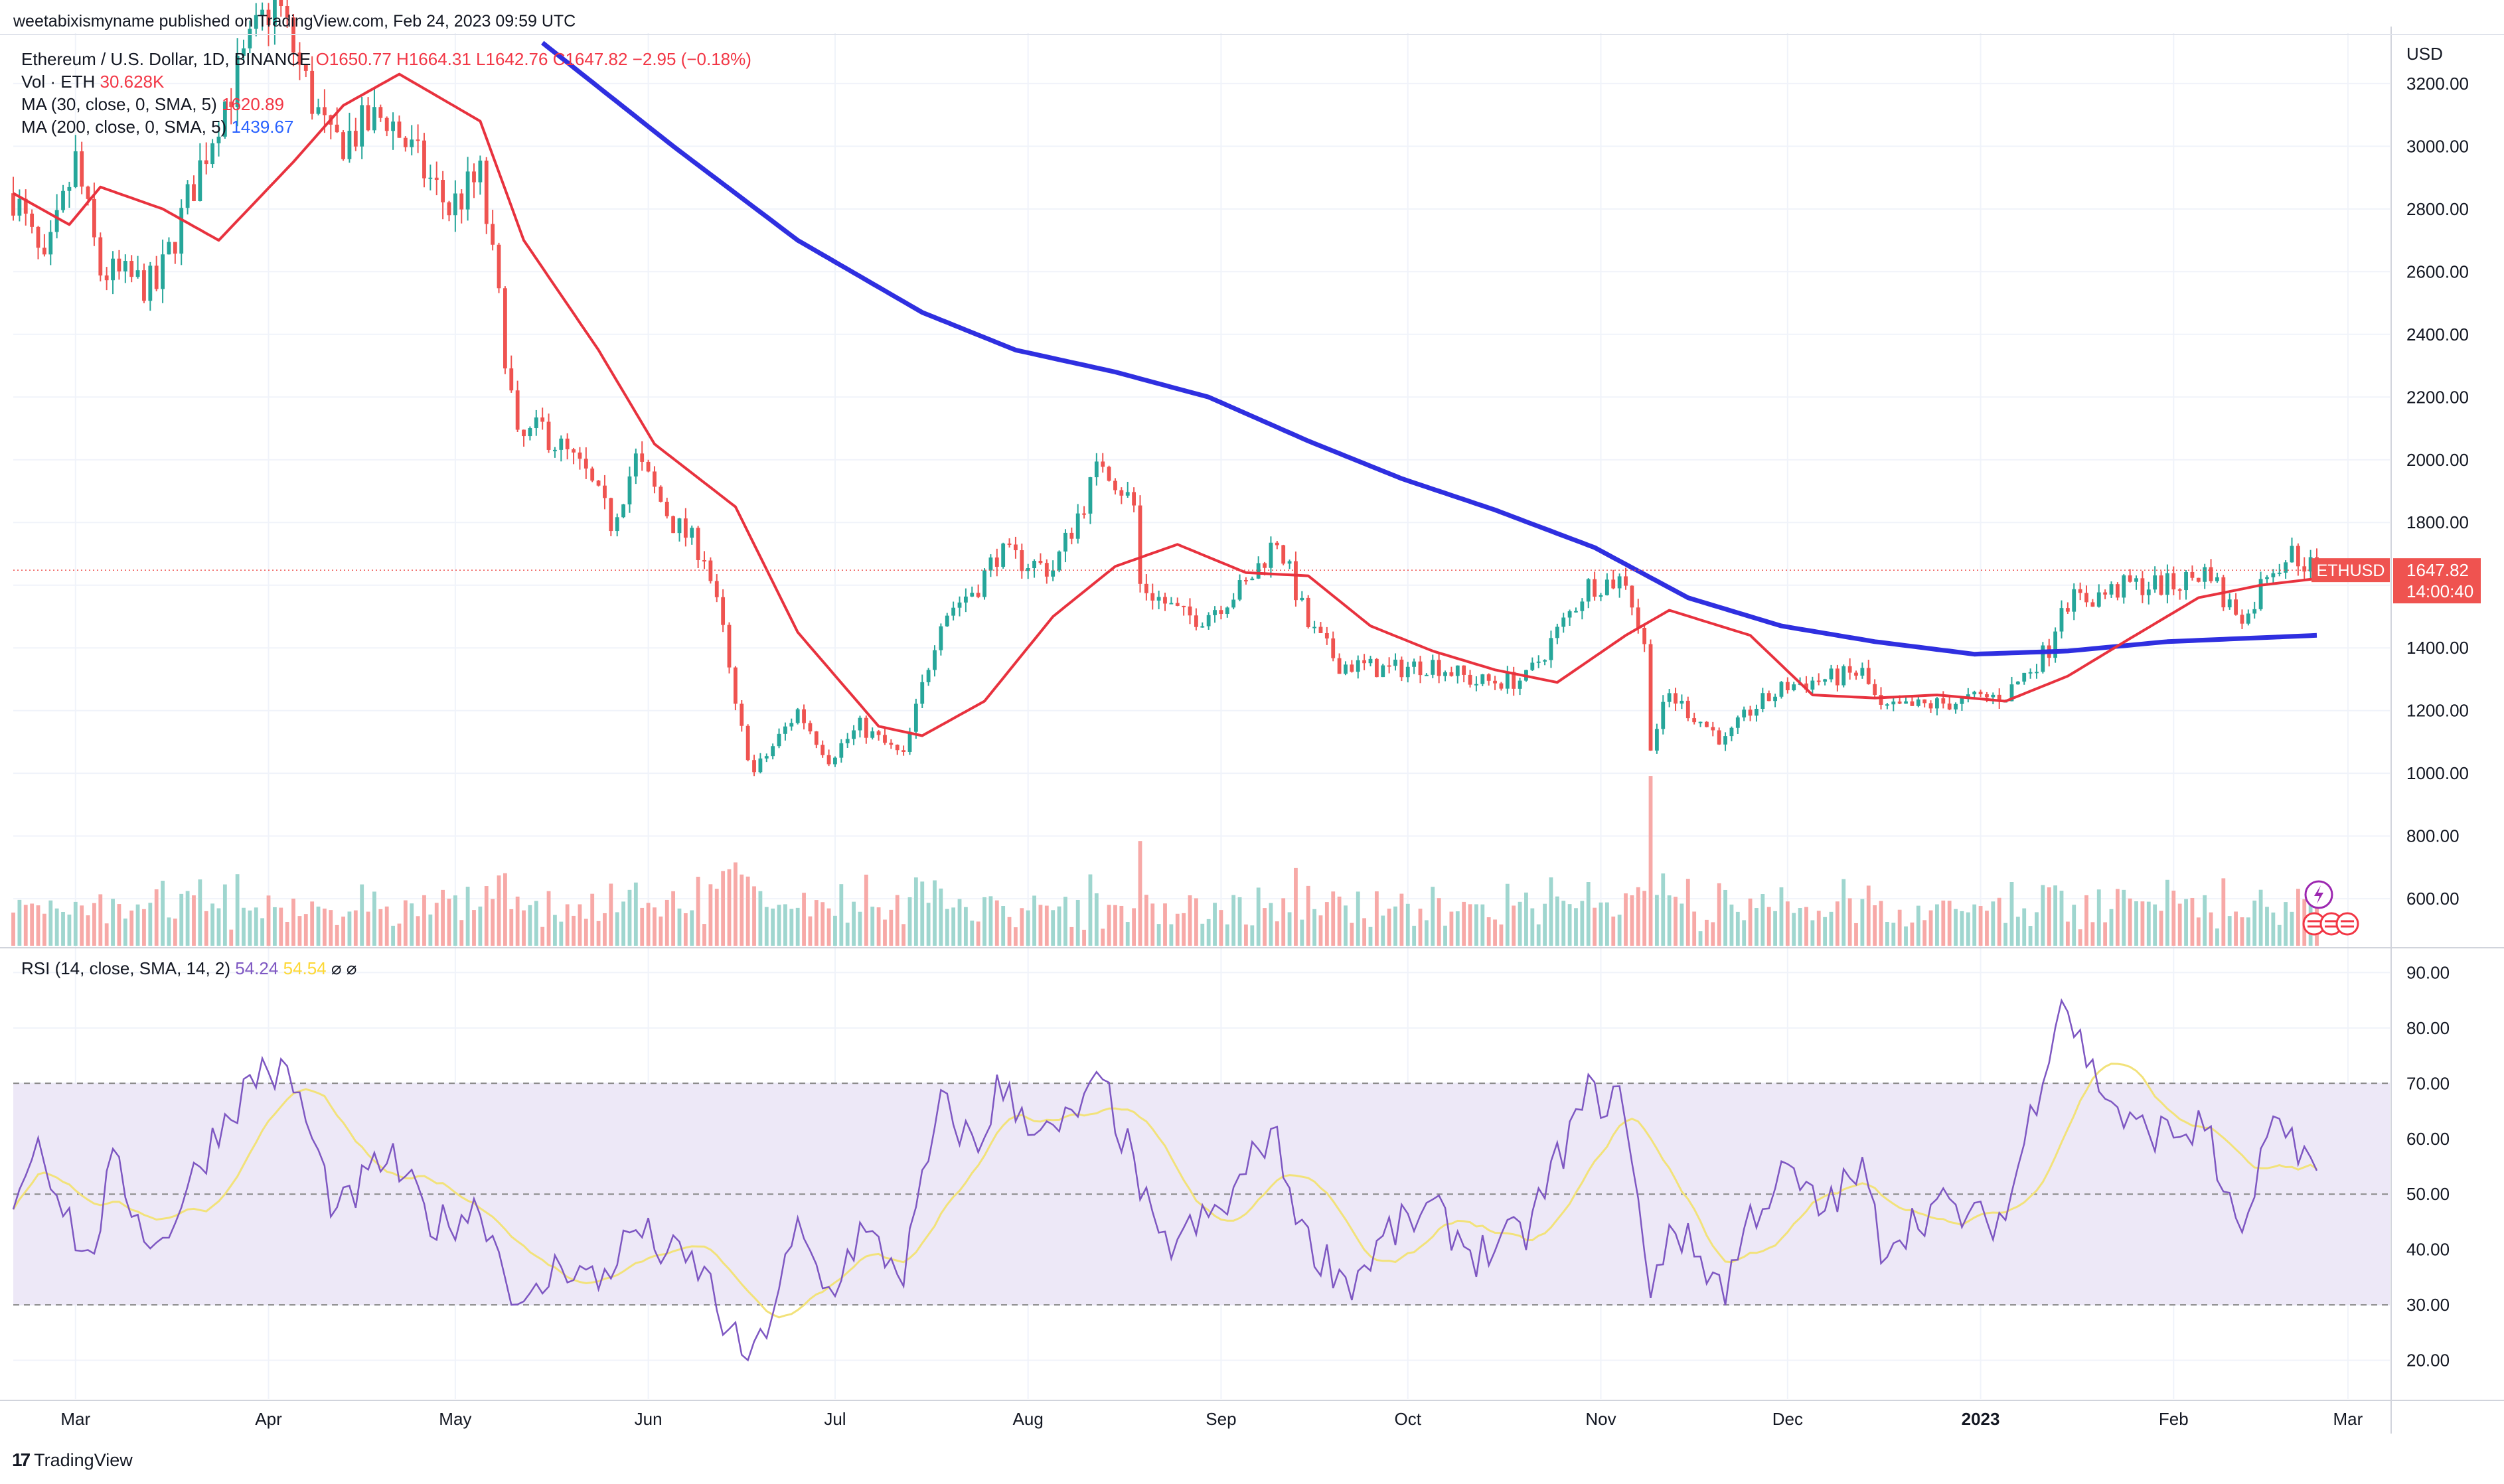 The height and width of the screenshot is (1484, 2504). Describe the element at coordinates (835, 1419) in the screenshot. I see `time-tick-label: Jul` at that location.